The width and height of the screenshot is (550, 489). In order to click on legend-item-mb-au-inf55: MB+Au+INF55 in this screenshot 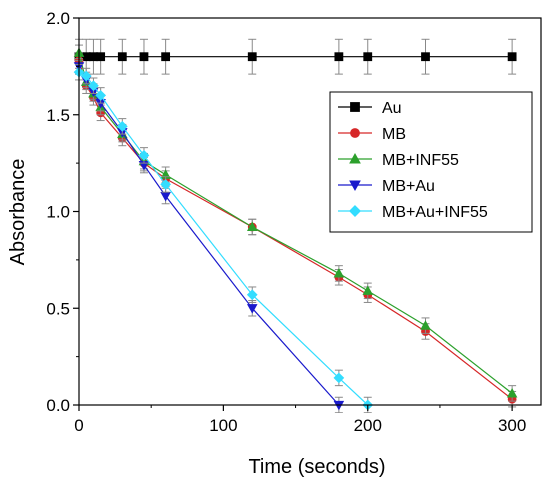, I will do `click(413, 212)`.